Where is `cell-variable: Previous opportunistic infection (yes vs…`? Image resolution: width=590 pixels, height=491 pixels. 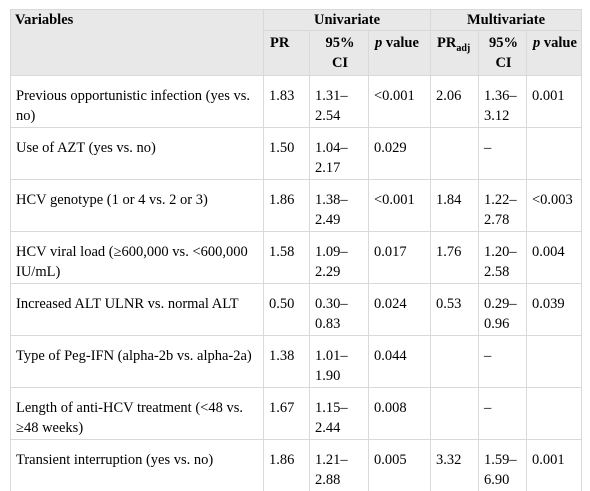
cell-variable: Previous opportunistic infection (yes vs… is located at coordinates (137, 101).